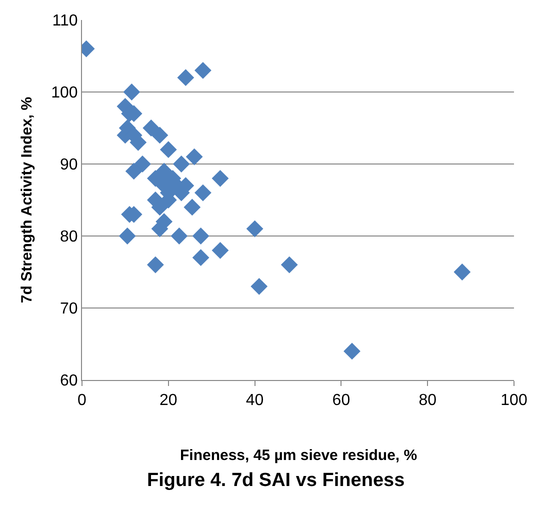  I want to click on y-tick-label: 100, so click(64, 93).